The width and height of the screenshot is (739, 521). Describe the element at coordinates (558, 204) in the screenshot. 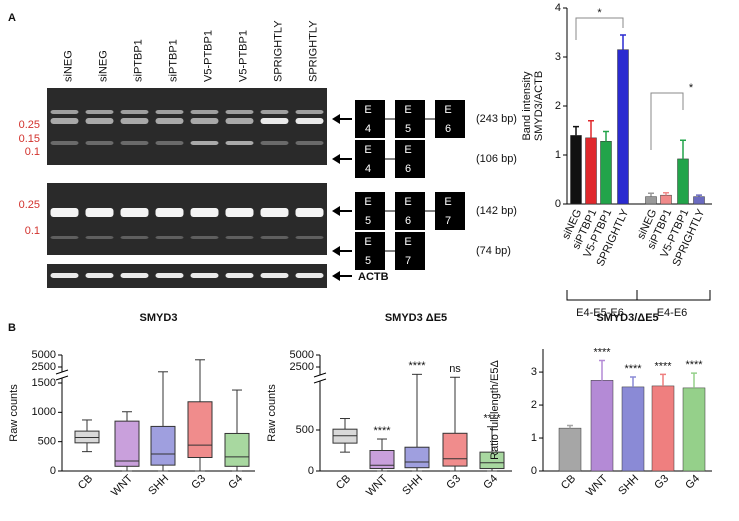

I see `y-tick-label: 0` at that location.